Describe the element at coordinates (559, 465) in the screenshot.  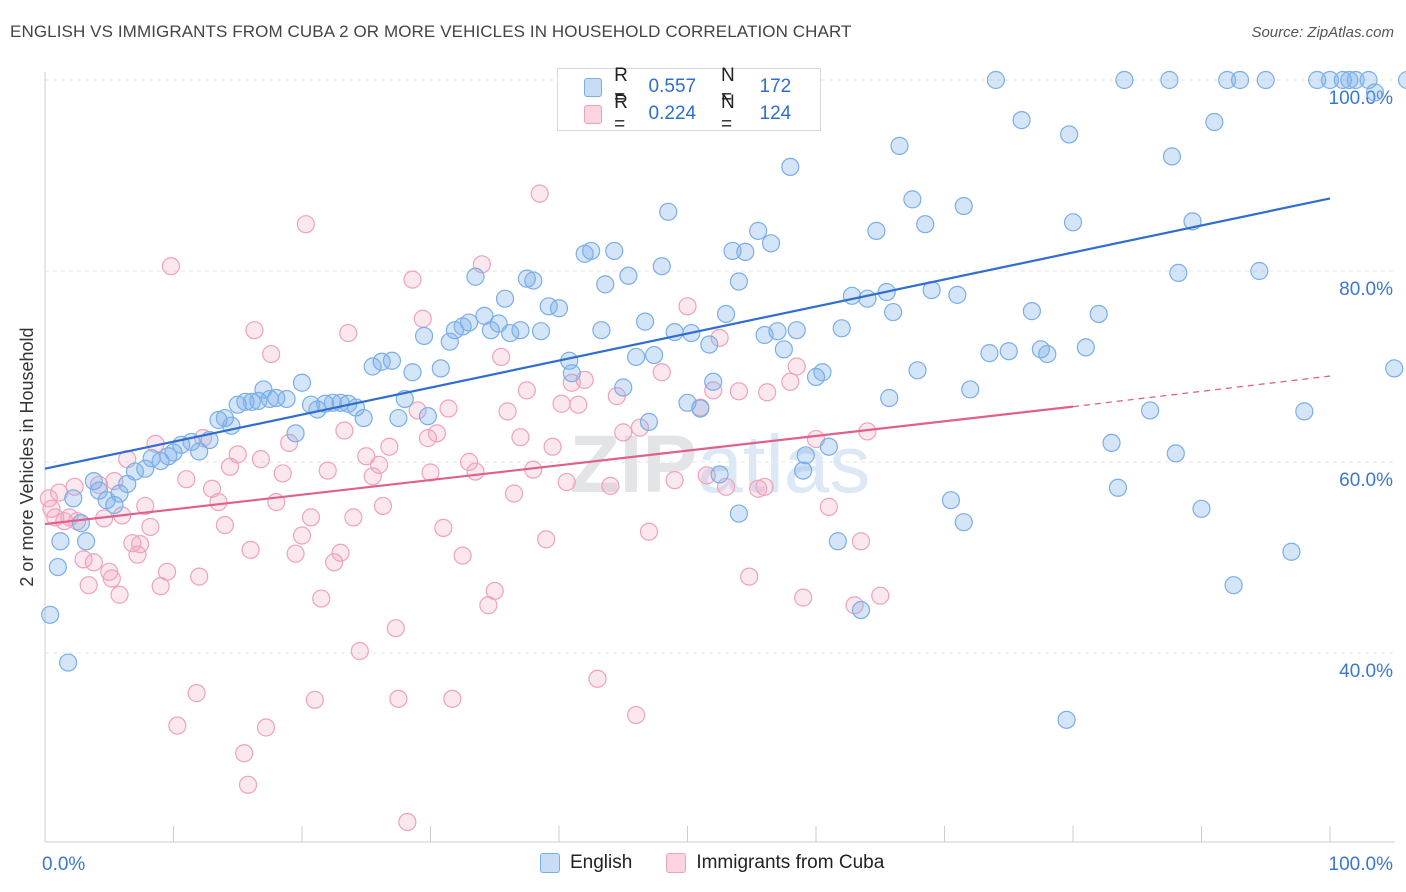
I see `cuba-trendline` at that location.